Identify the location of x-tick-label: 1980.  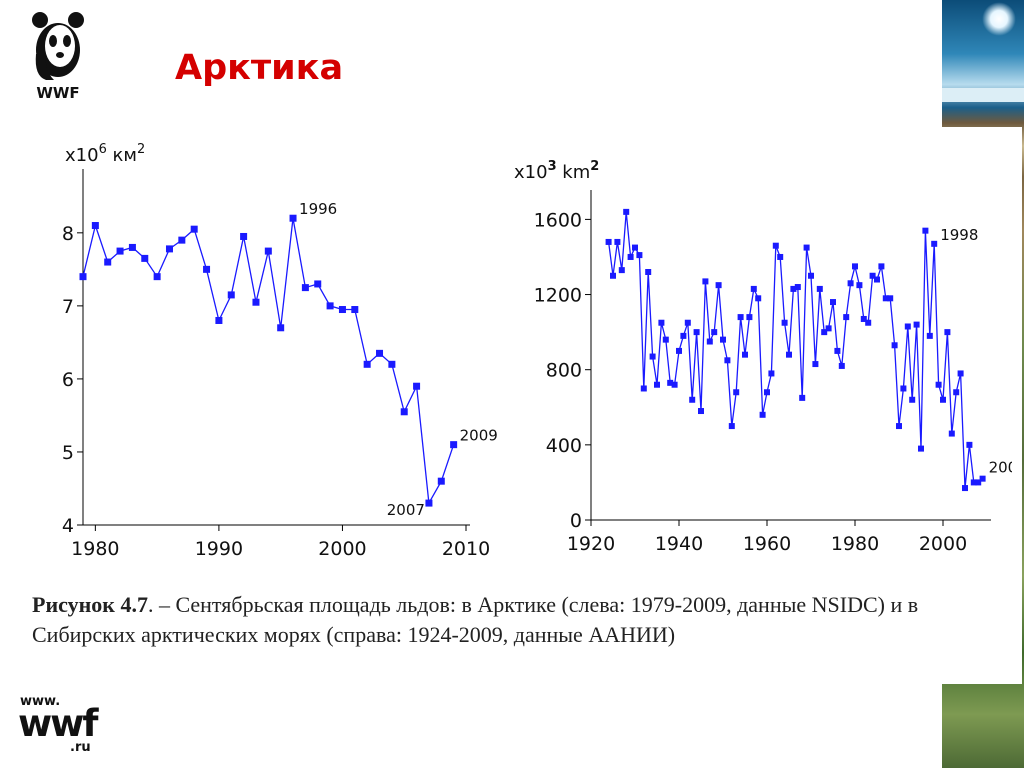
(855, 544).